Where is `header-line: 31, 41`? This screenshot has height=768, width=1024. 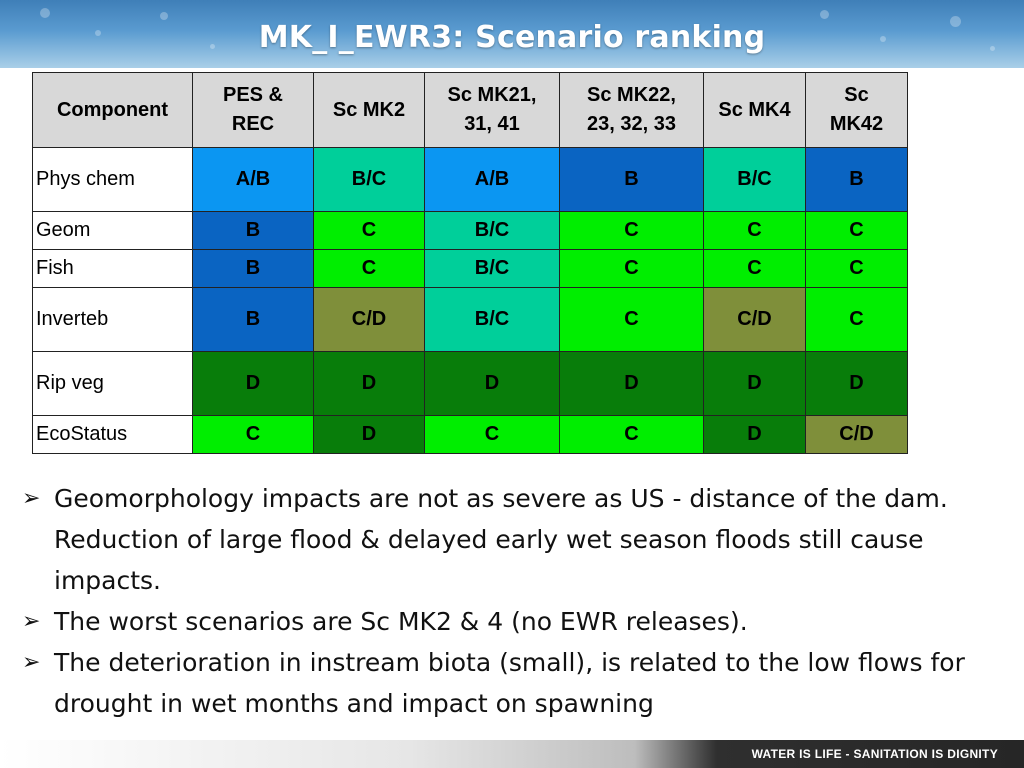 header-line: 31, 41 is located at coordinates (492, 124).